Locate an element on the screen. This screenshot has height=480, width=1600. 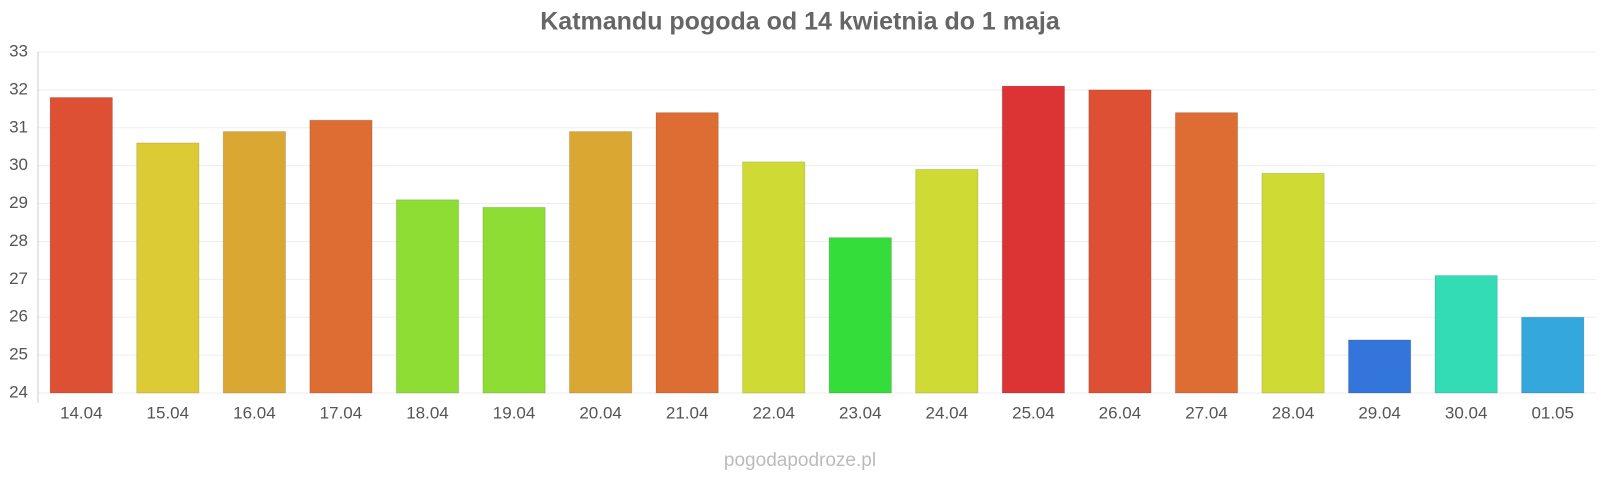
y-tick-label: 28 is located at coordinates (18, 240).